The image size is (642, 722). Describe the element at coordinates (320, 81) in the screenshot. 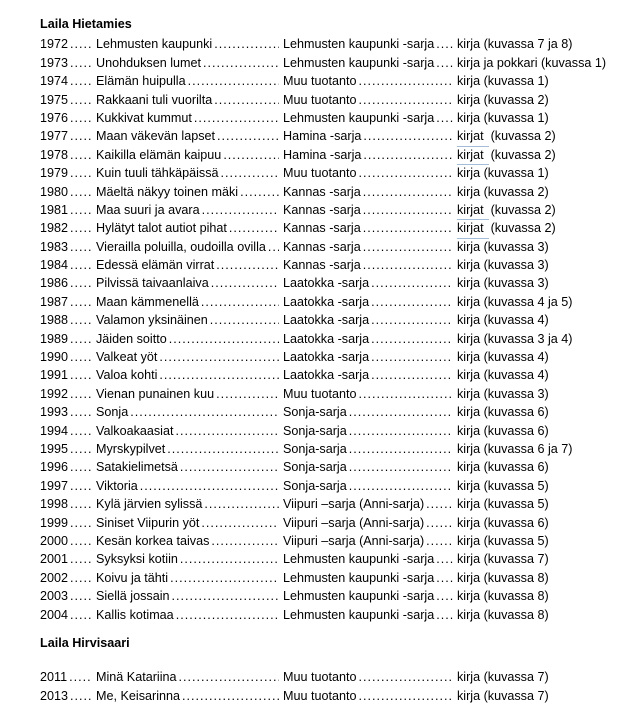

I see `book-series: Muu tuotanto` at that location.